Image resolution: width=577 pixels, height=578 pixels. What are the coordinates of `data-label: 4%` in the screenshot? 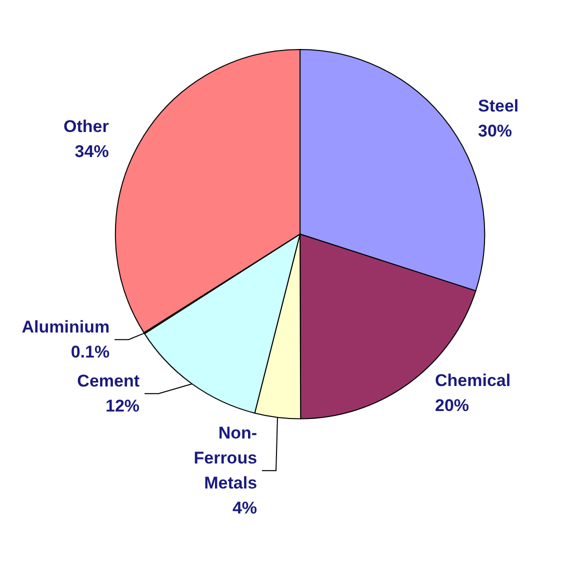 It's located at (245, 508).